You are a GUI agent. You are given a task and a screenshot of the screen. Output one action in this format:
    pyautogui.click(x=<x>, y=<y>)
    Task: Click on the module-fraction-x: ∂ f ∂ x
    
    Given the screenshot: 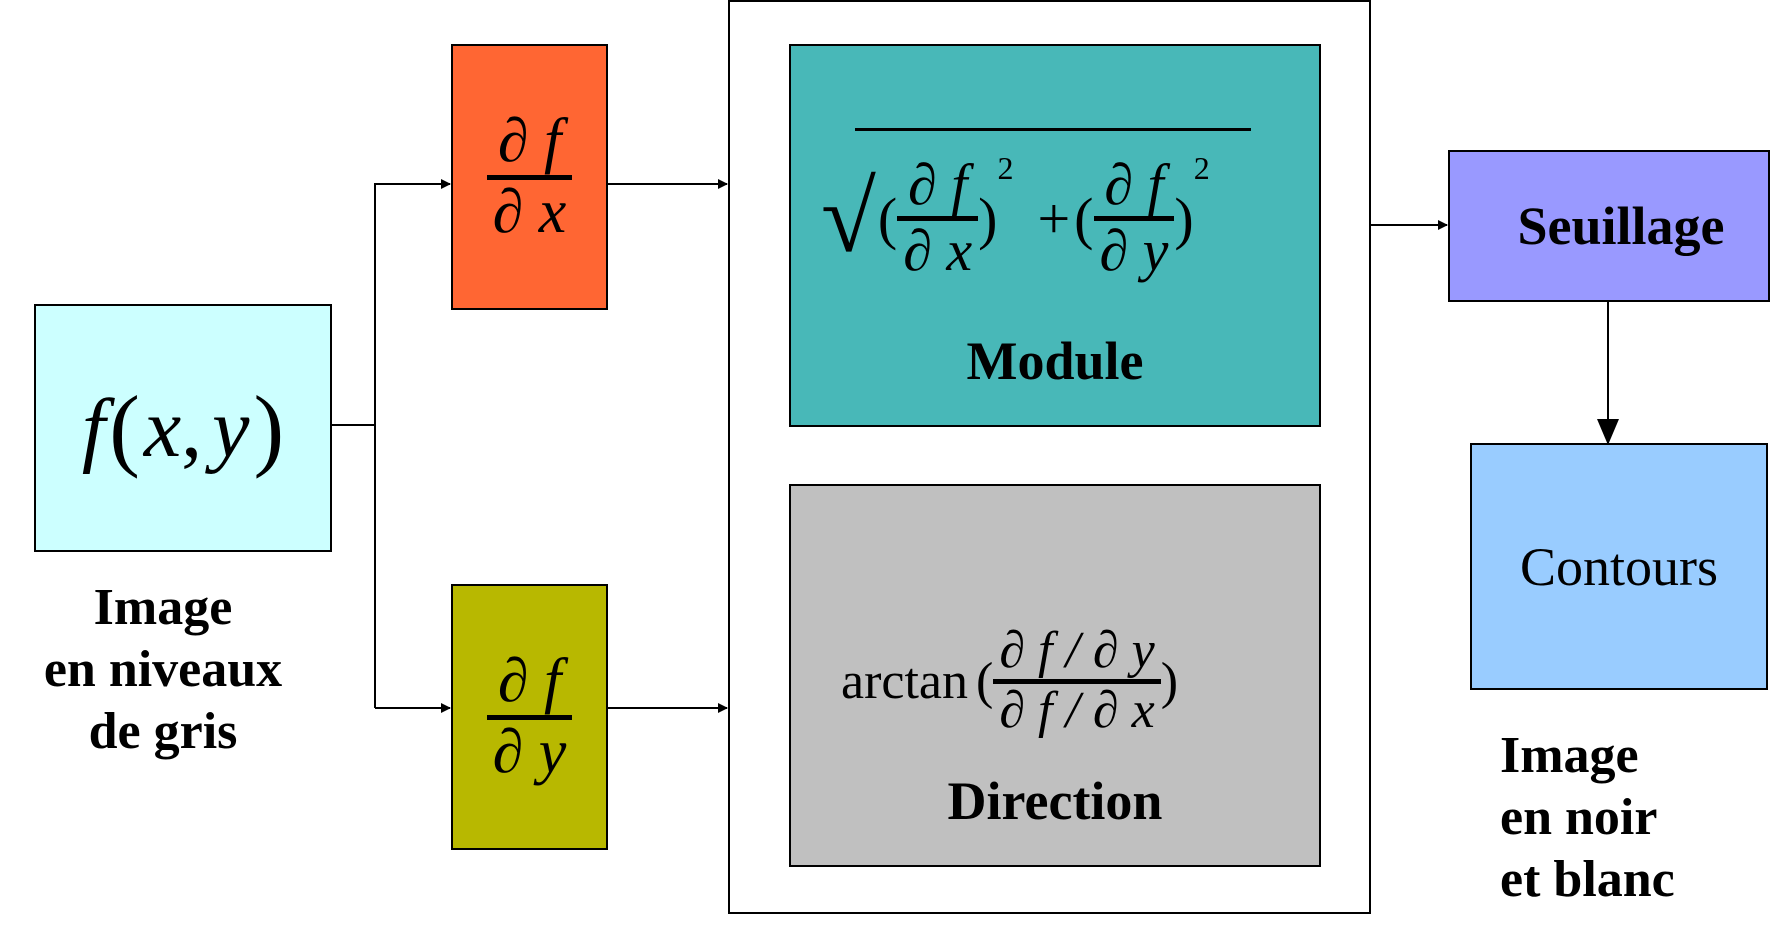 What is the action you would take?
    pyautogui.click(x=938, y=217)
    